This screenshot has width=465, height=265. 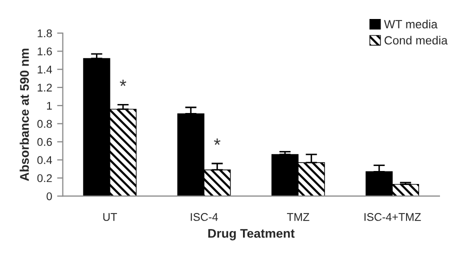 I want to click on y-tick-label: 1.2, so click(x=45, y=88).